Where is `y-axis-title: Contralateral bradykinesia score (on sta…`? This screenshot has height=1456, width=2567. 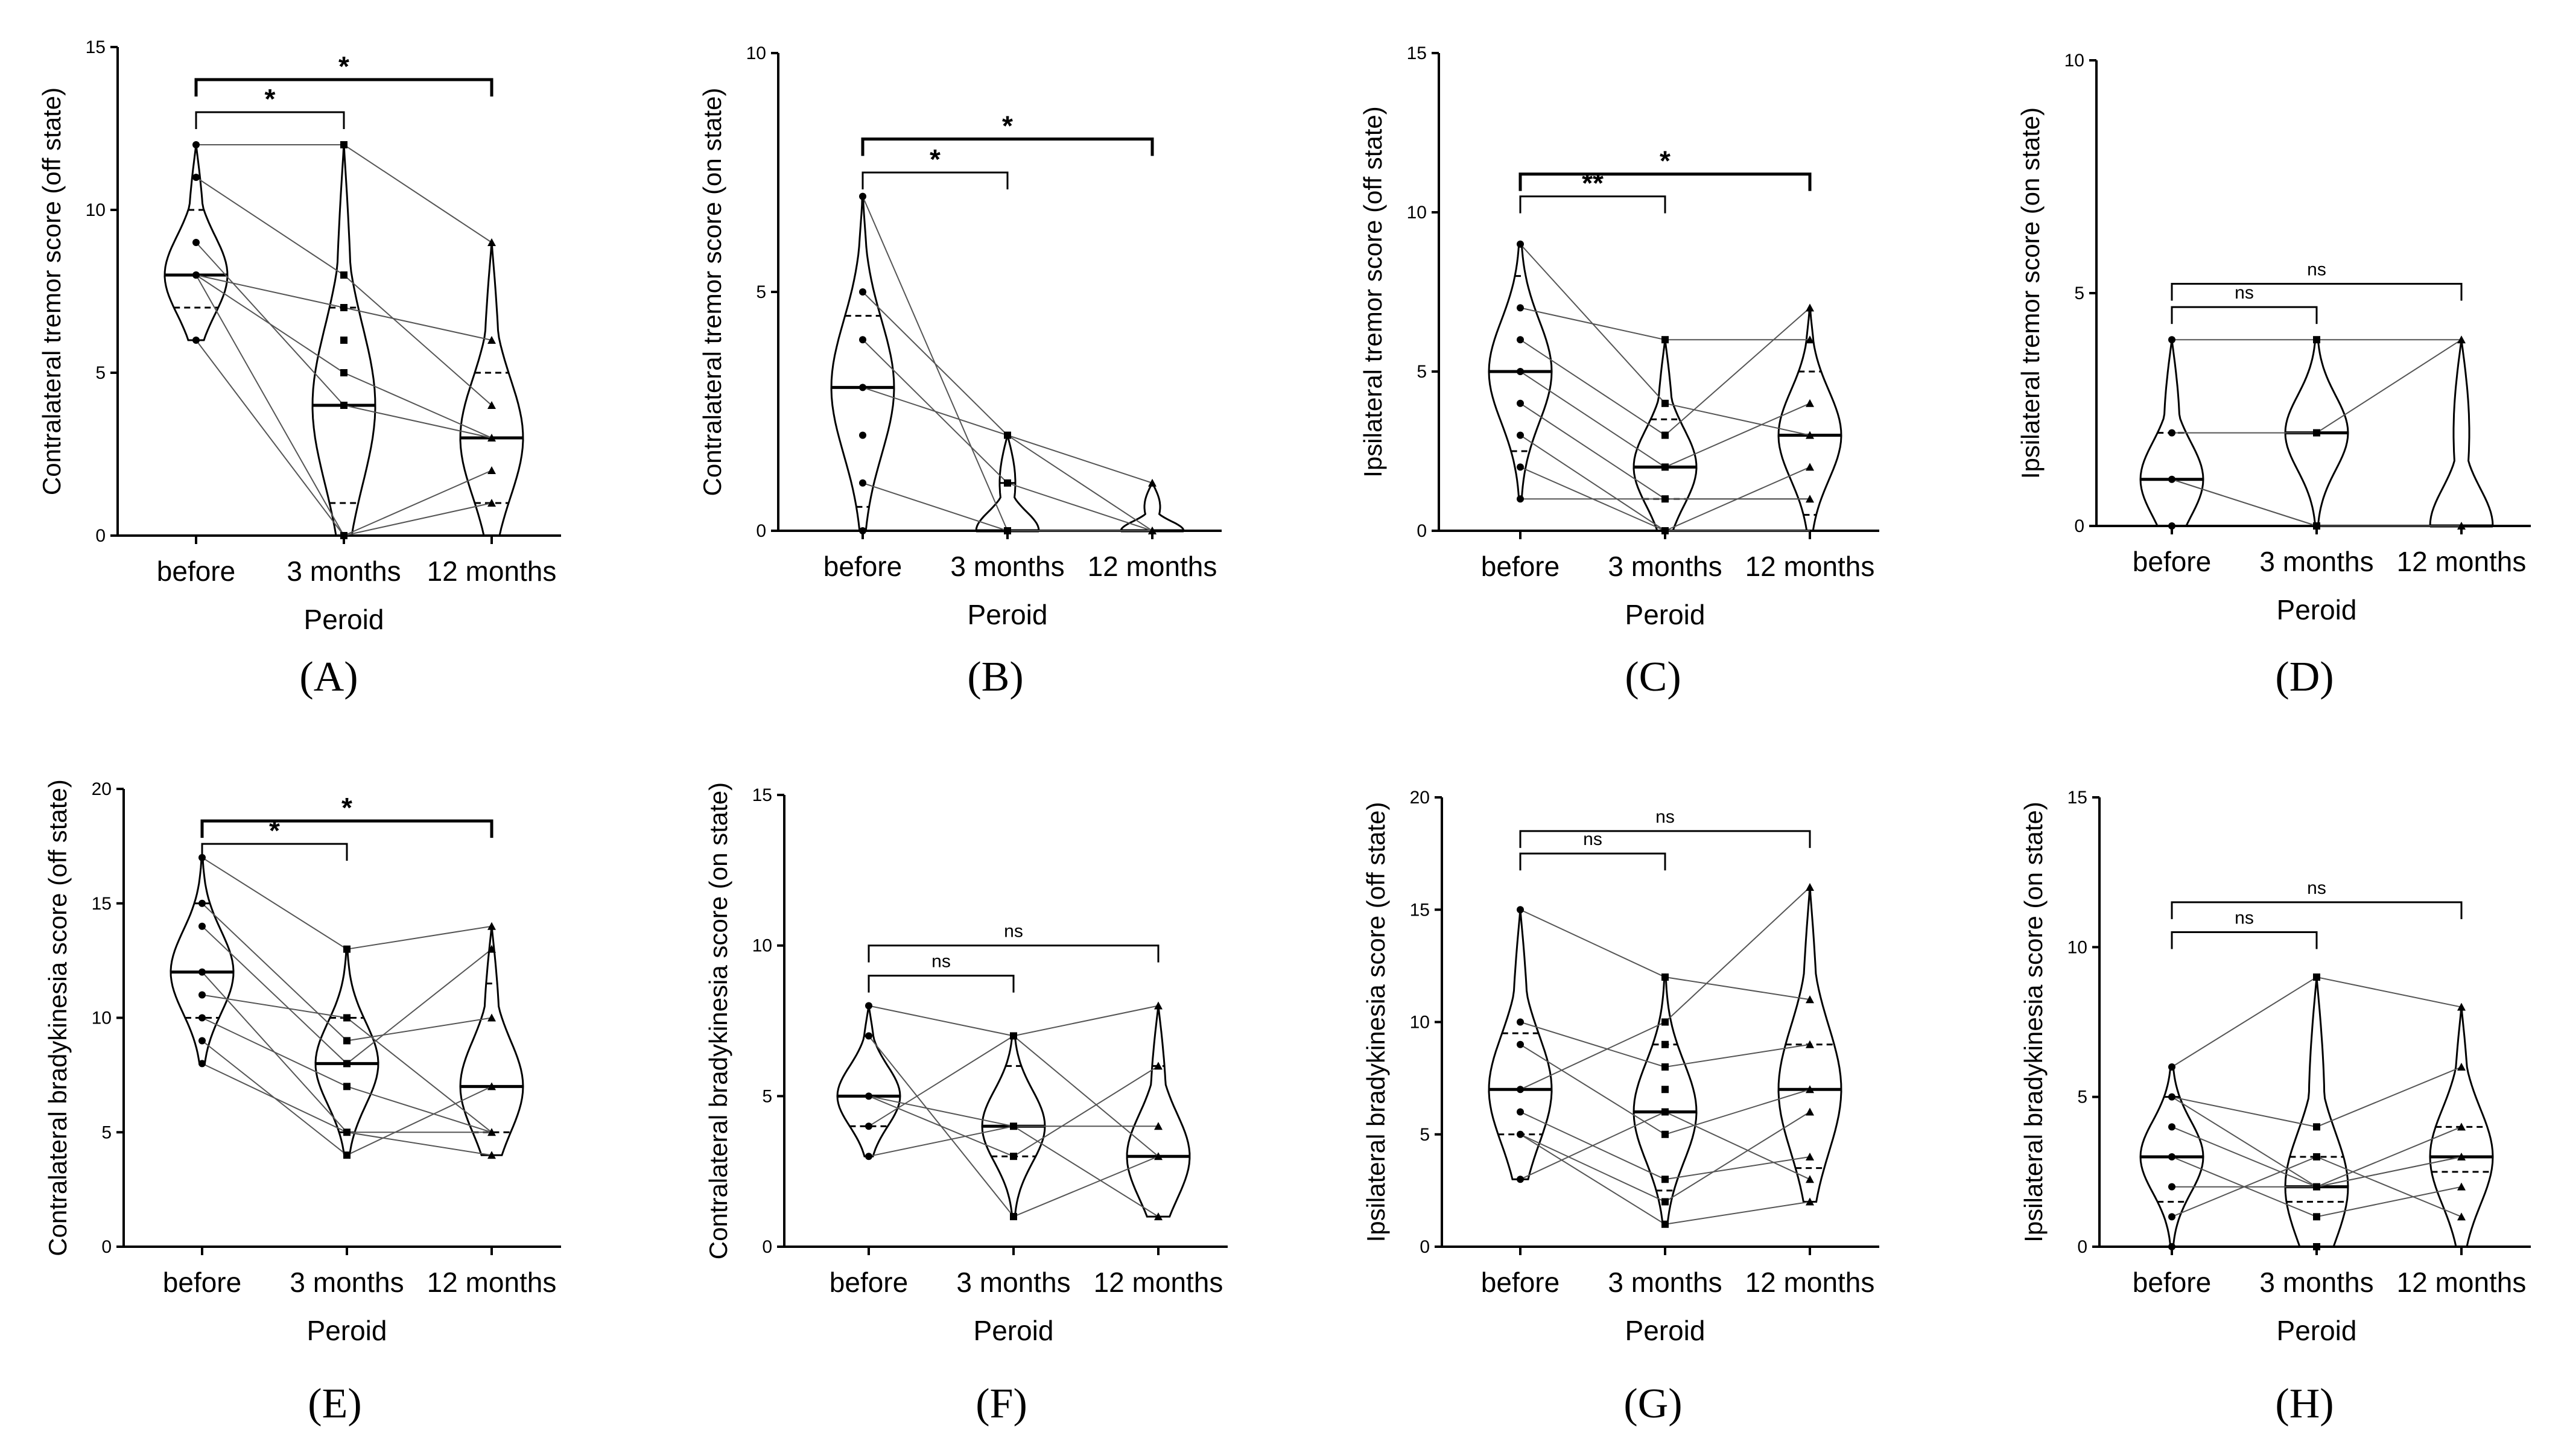 y-axis-title: Contralateral bradykinesia score (on sta… is located at coordinates (718, 1021).